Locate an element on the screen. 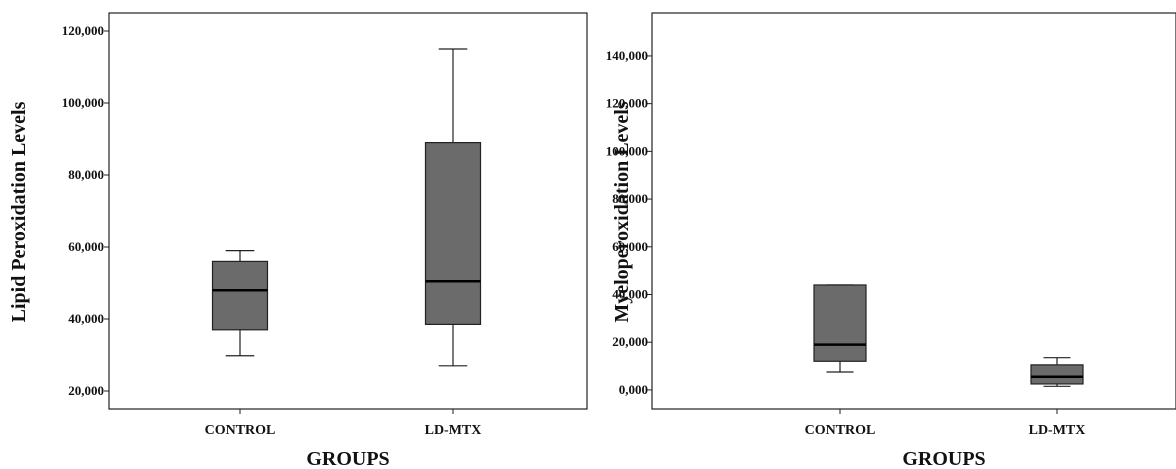 The height and width of the screenshot is (469, 1176). y-axis-title: Myeloperoxidation Levels is located at coordinates (622, 211).